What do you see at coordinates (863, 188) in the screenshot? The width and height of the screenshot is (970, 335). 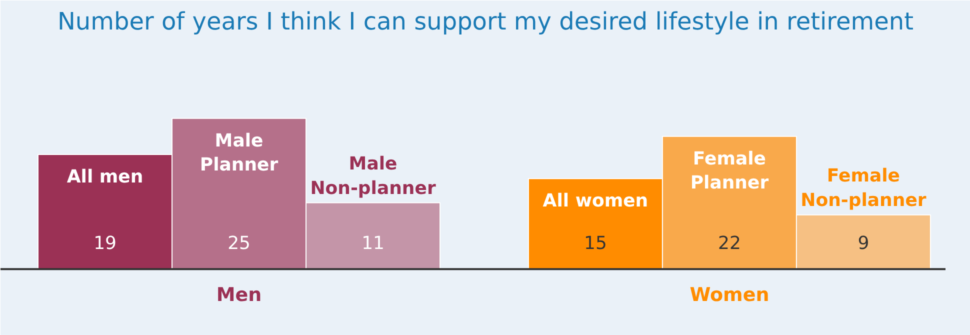 I see `x-tick-label: Female Non-planner` at bounding box center [863, 188].